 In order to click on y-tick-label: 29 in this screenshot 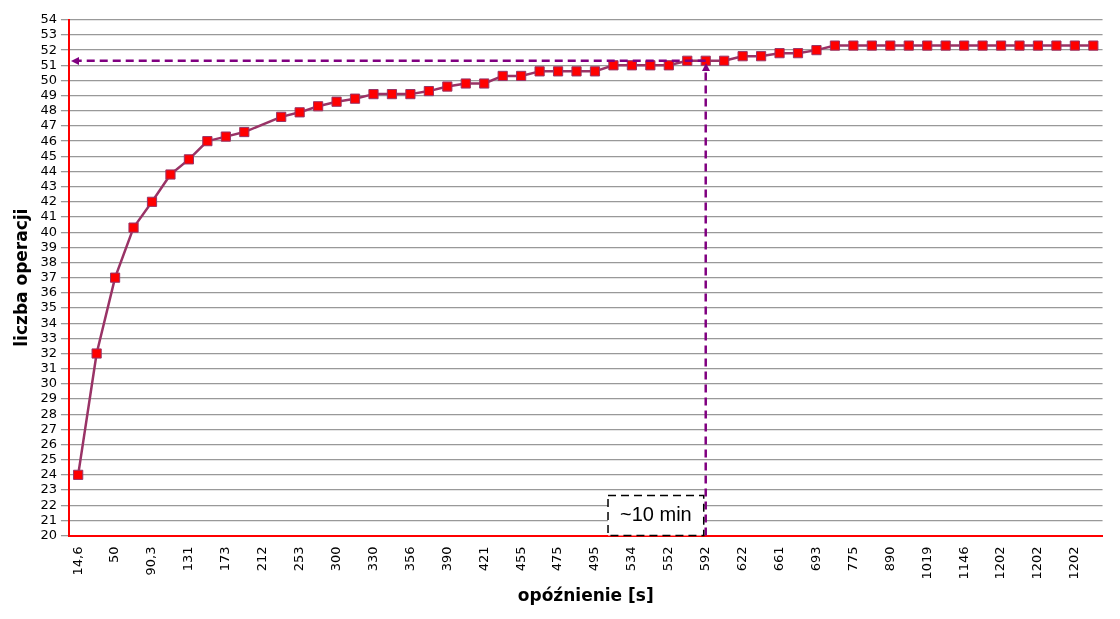, I will do `click(48, 398)`.